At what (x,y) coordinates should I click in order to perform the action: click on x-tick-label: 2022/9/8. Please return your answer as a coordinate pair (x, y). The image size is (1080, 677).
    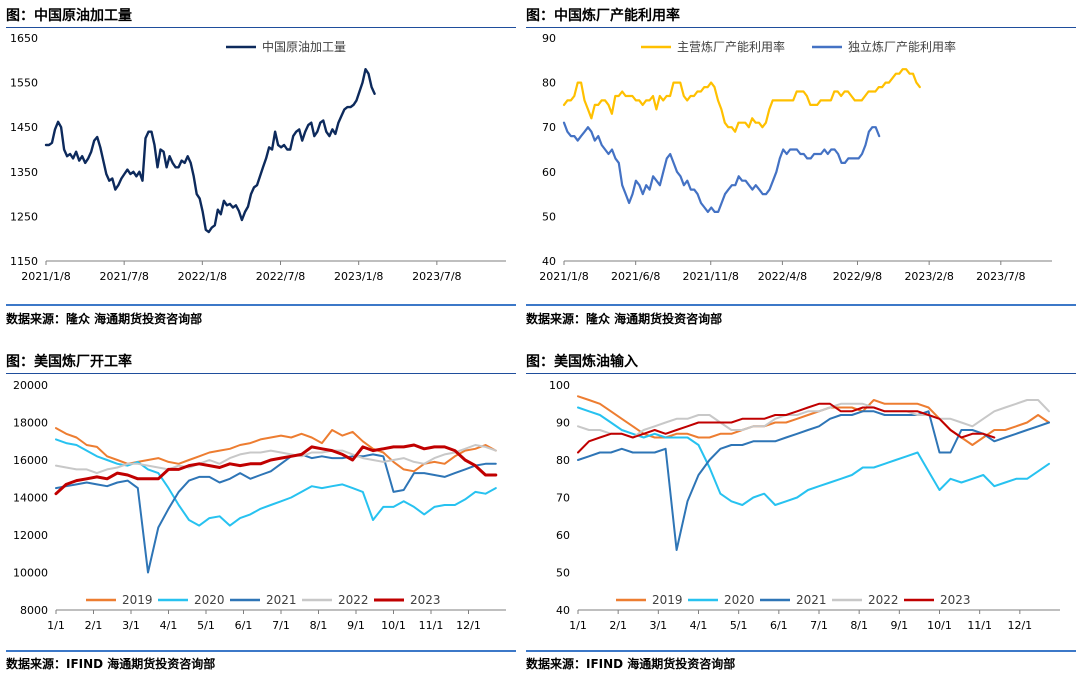
    Looking at the image, I should click on (857, 276).